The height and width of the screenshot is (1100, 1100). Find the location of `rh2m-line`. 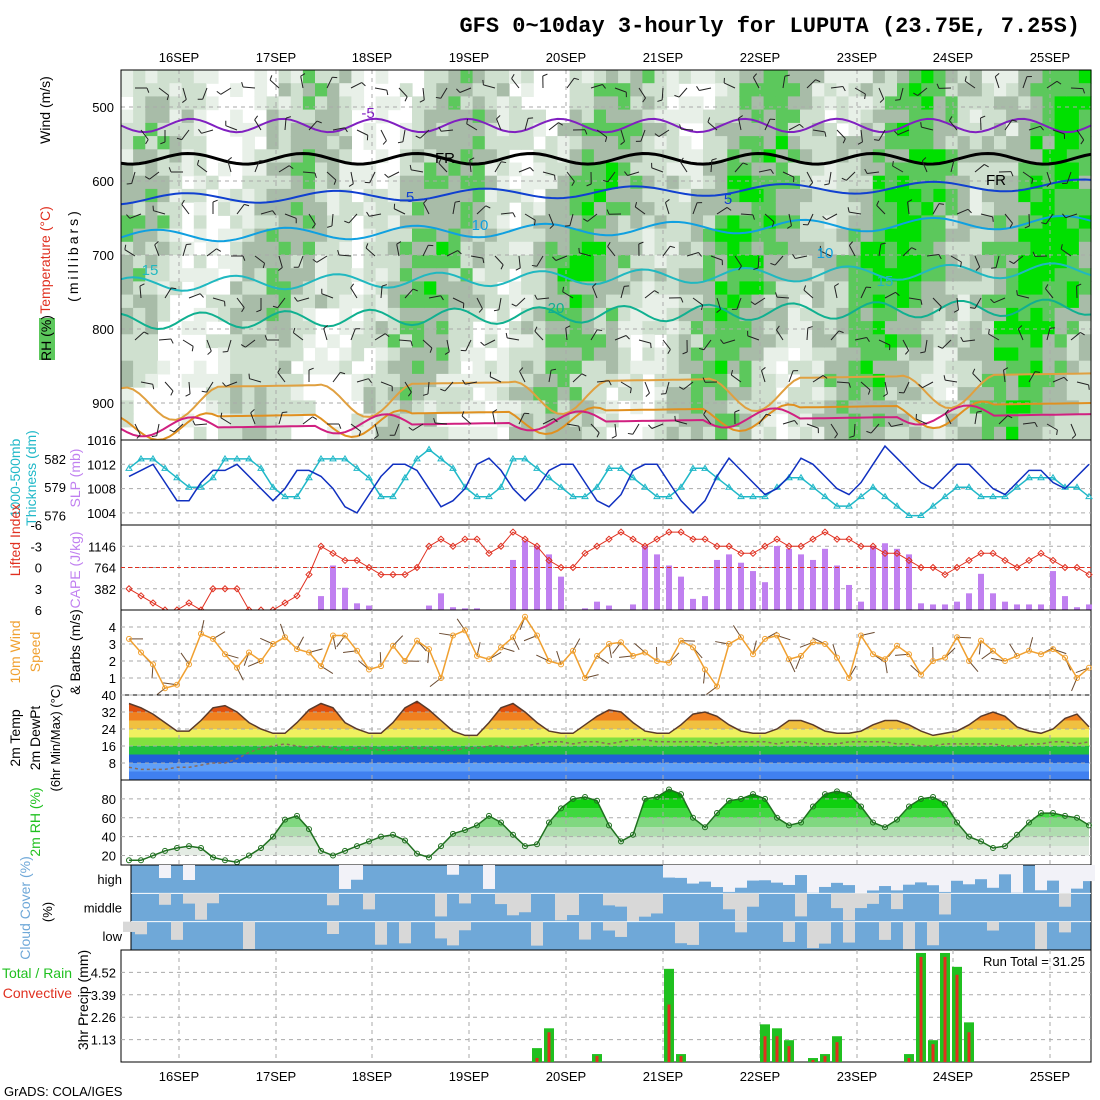

rh2m-line is located at coordinates (609, 825).